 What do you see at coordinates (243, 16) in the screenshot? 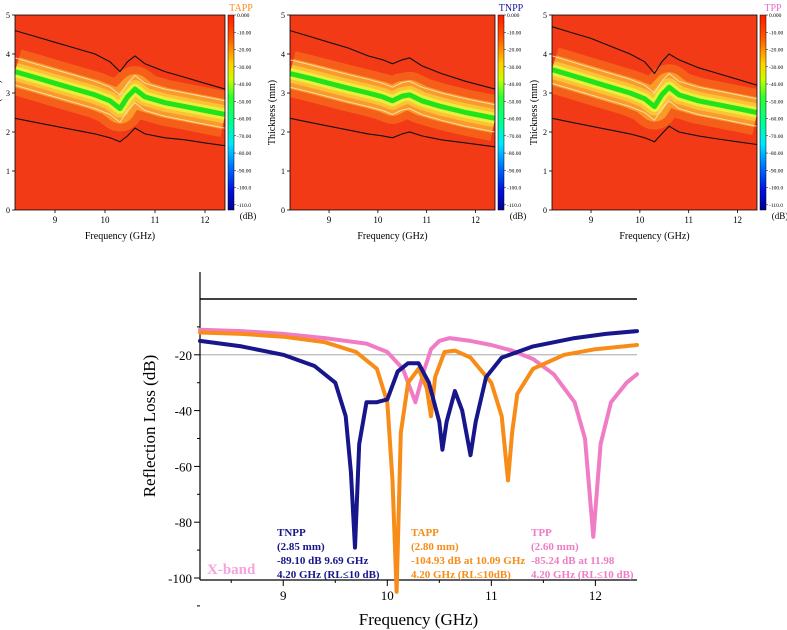
I see `colorbar-tick-label: 0.000` at bounding box center [243, 16].